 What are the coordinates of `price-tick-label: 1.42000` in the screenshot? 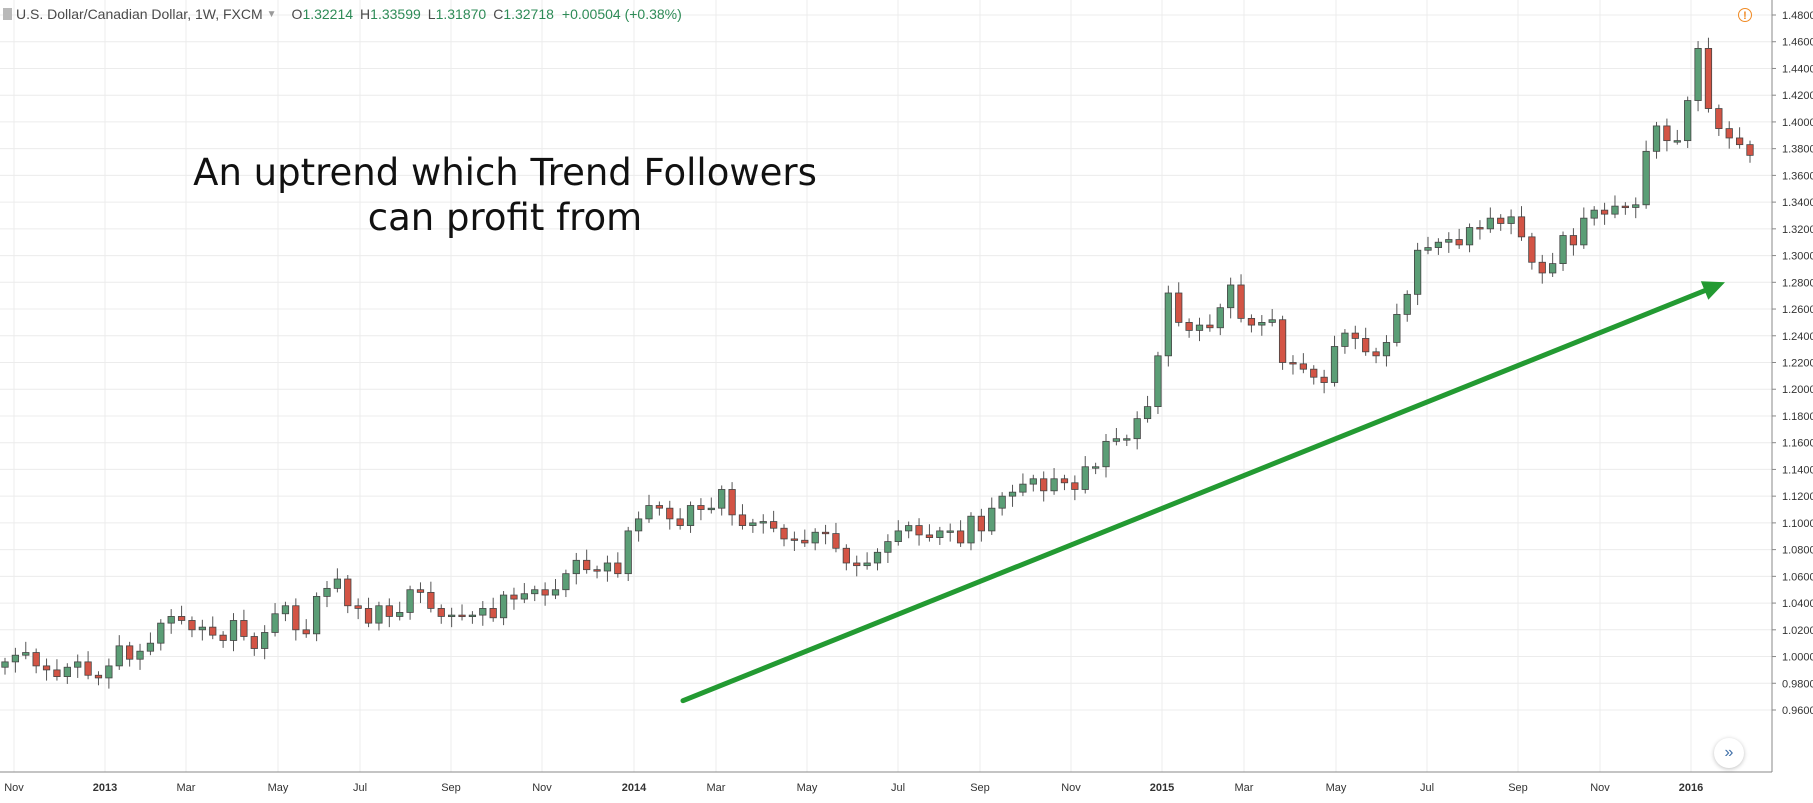 It's located at (1797, 96).